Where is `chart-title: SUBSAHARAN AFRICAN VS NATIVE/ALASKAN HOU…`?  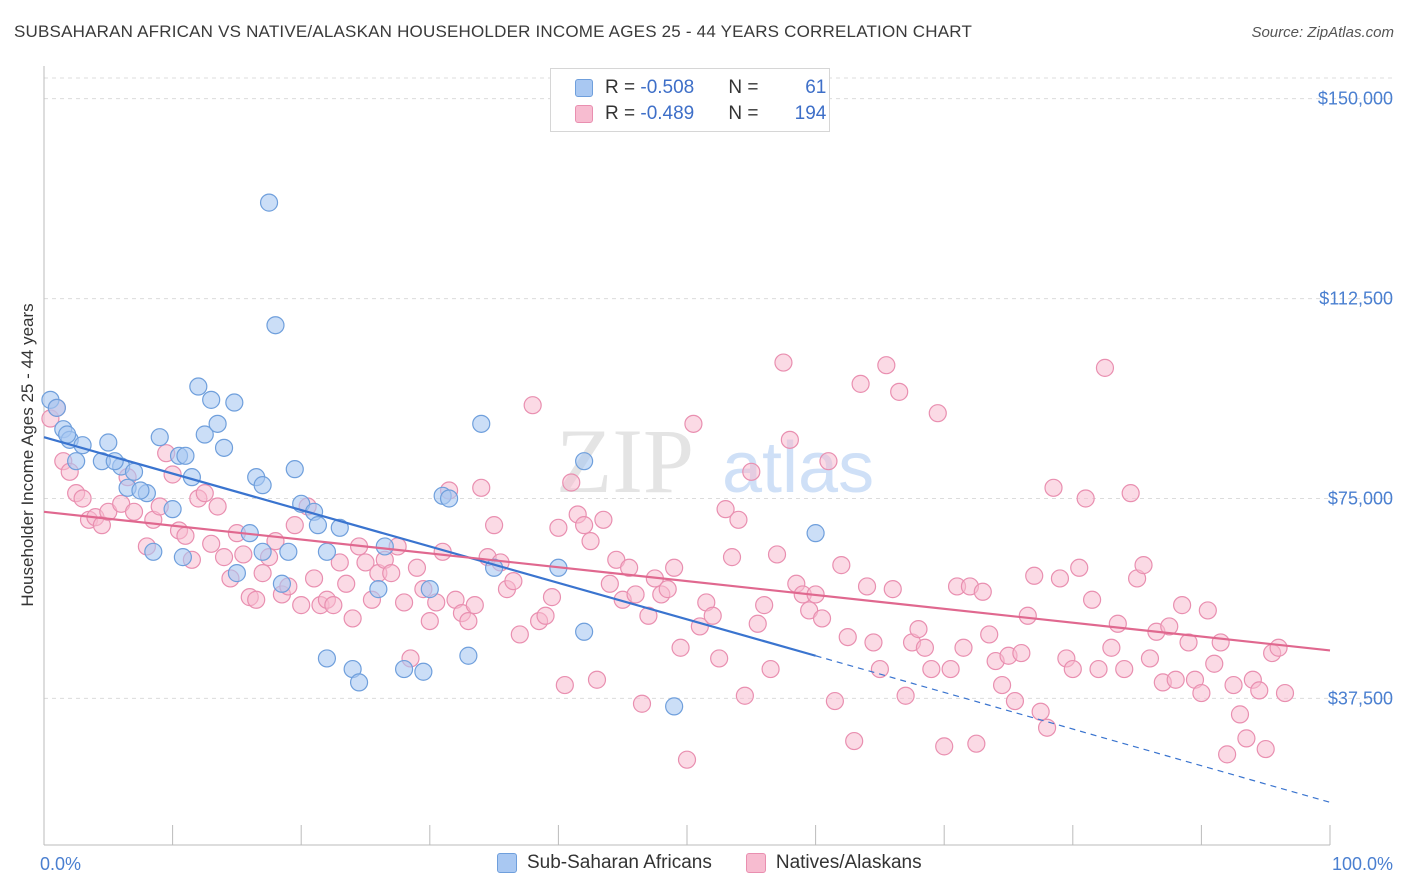
chart-title: SUBSAHARAN AFRICAN VS NATIVE/ALASKAN HOU… is located at coordinates (493, 31).